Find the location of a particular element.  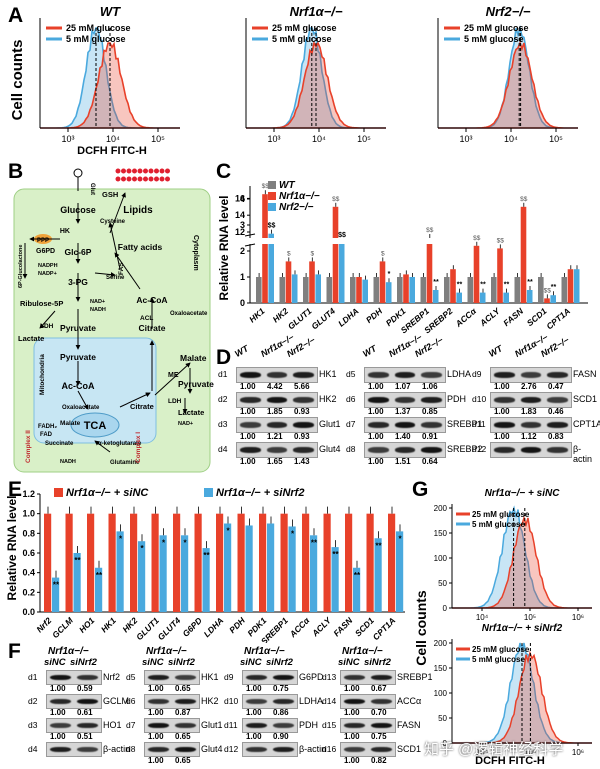

x-tick-label: 10⁵ is located at coordinates (364, 139).